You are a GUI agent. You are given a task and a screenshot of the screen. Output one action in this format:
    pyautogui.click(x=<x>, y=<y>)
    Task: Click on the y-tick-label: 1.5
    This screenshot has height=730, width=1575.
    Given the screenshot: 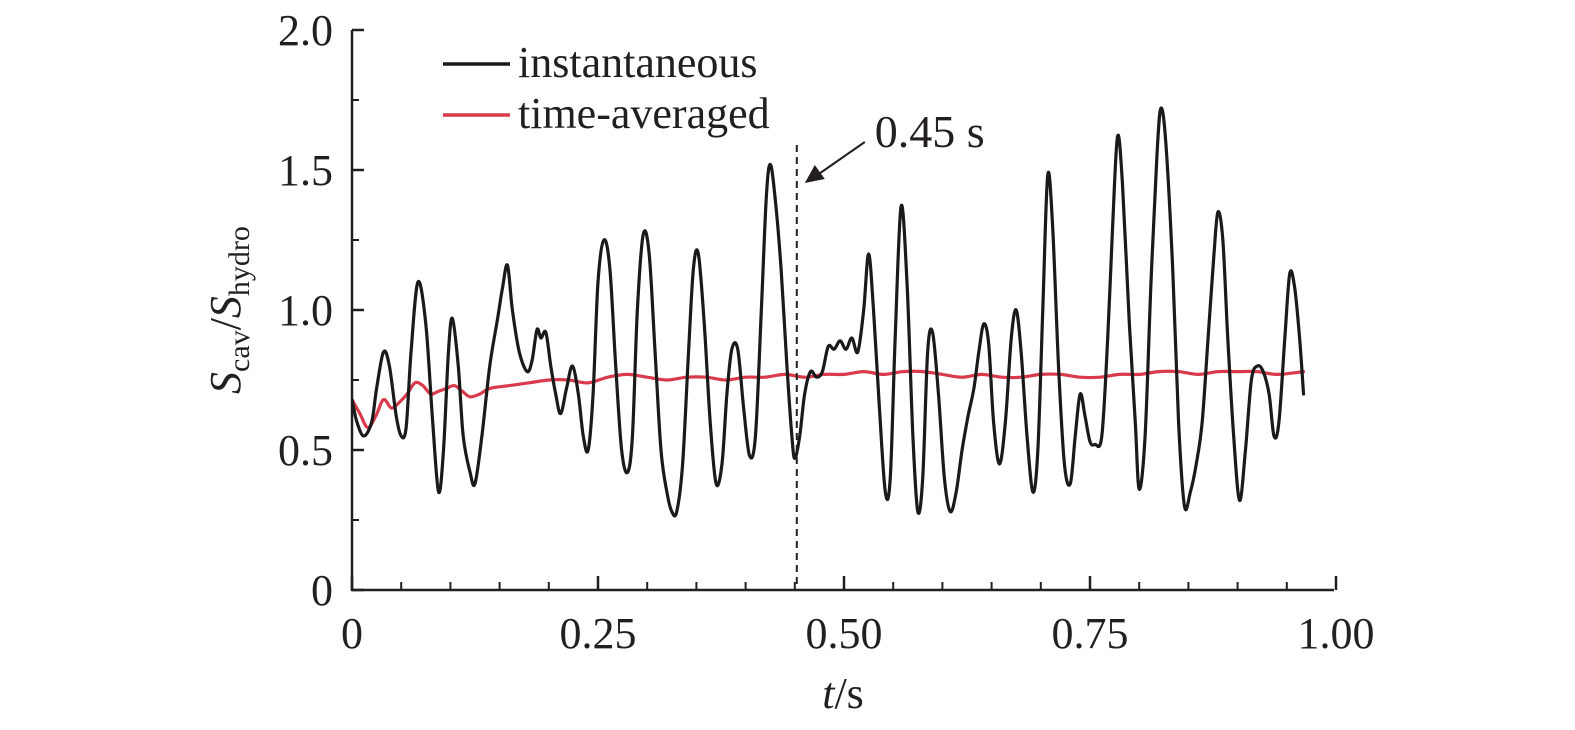 What is the action you would take?
    pyautogui.click(x=305, y=170)
    